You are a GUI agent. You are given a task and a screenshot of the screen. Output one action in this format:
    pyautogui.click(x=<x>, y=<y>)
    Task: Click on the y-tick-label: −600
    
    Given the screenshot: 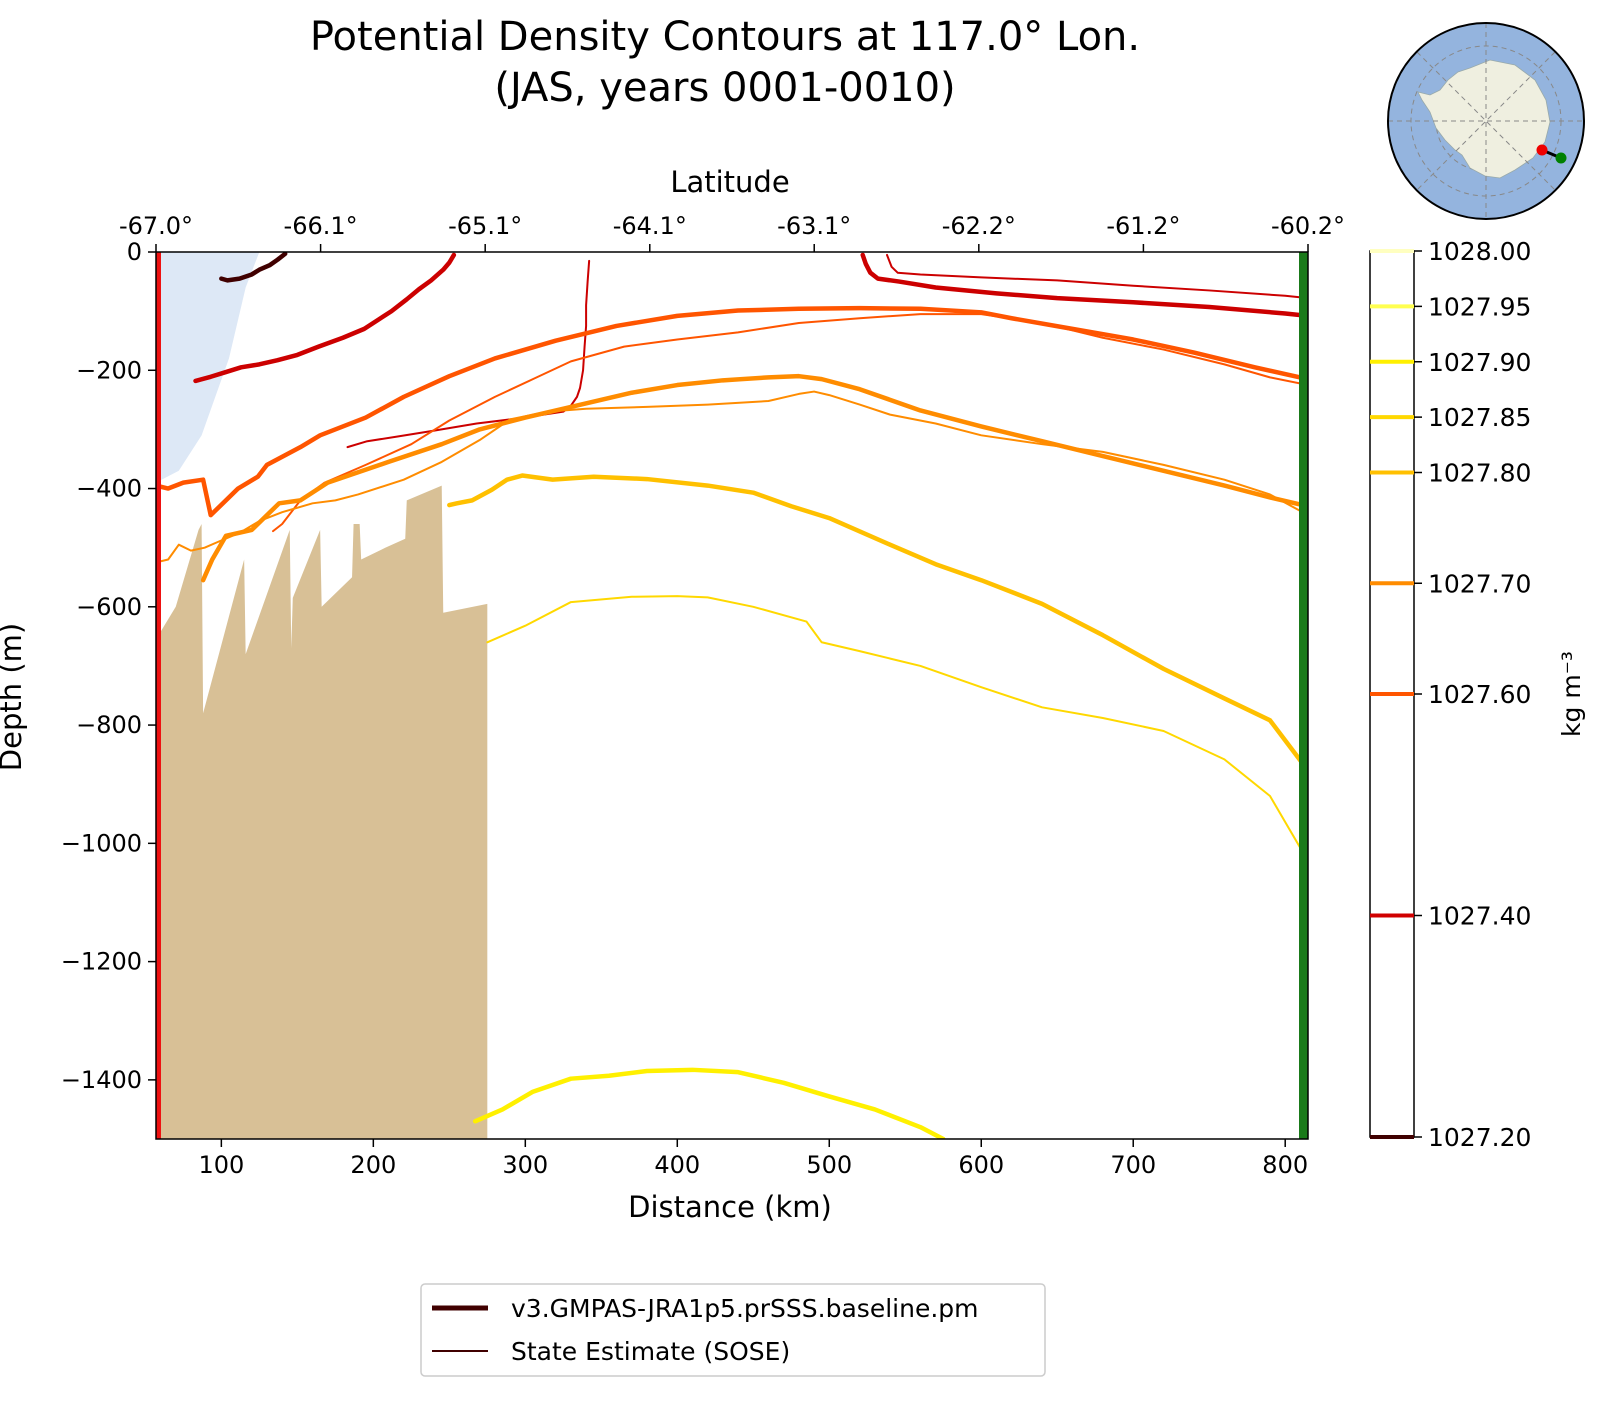 What is the action you would take?
    pyautogui.click(x=109, y=607)
    